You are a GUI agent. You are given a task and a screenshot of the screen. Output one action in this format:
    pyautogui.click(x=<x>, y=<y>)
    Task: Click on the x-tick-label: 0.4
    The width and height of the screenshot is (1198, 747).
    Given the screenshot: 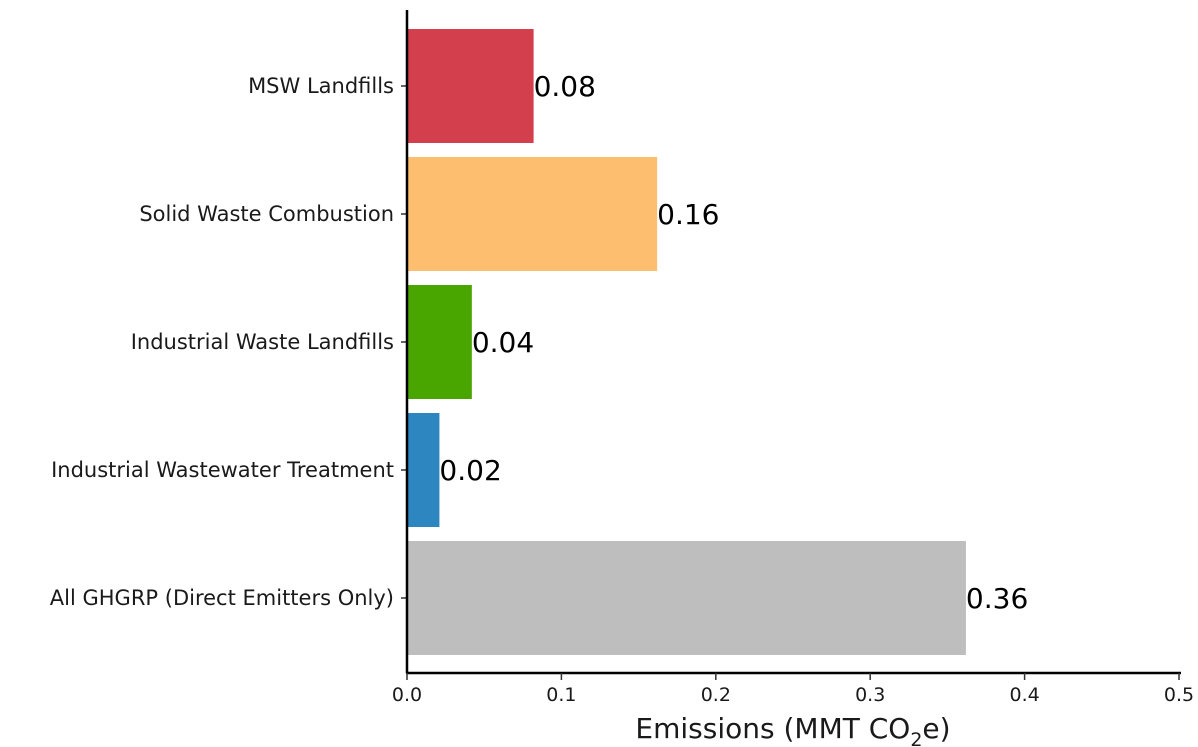 What is the action you would take?
    pyautogui.click(x=1024, y=695)
    